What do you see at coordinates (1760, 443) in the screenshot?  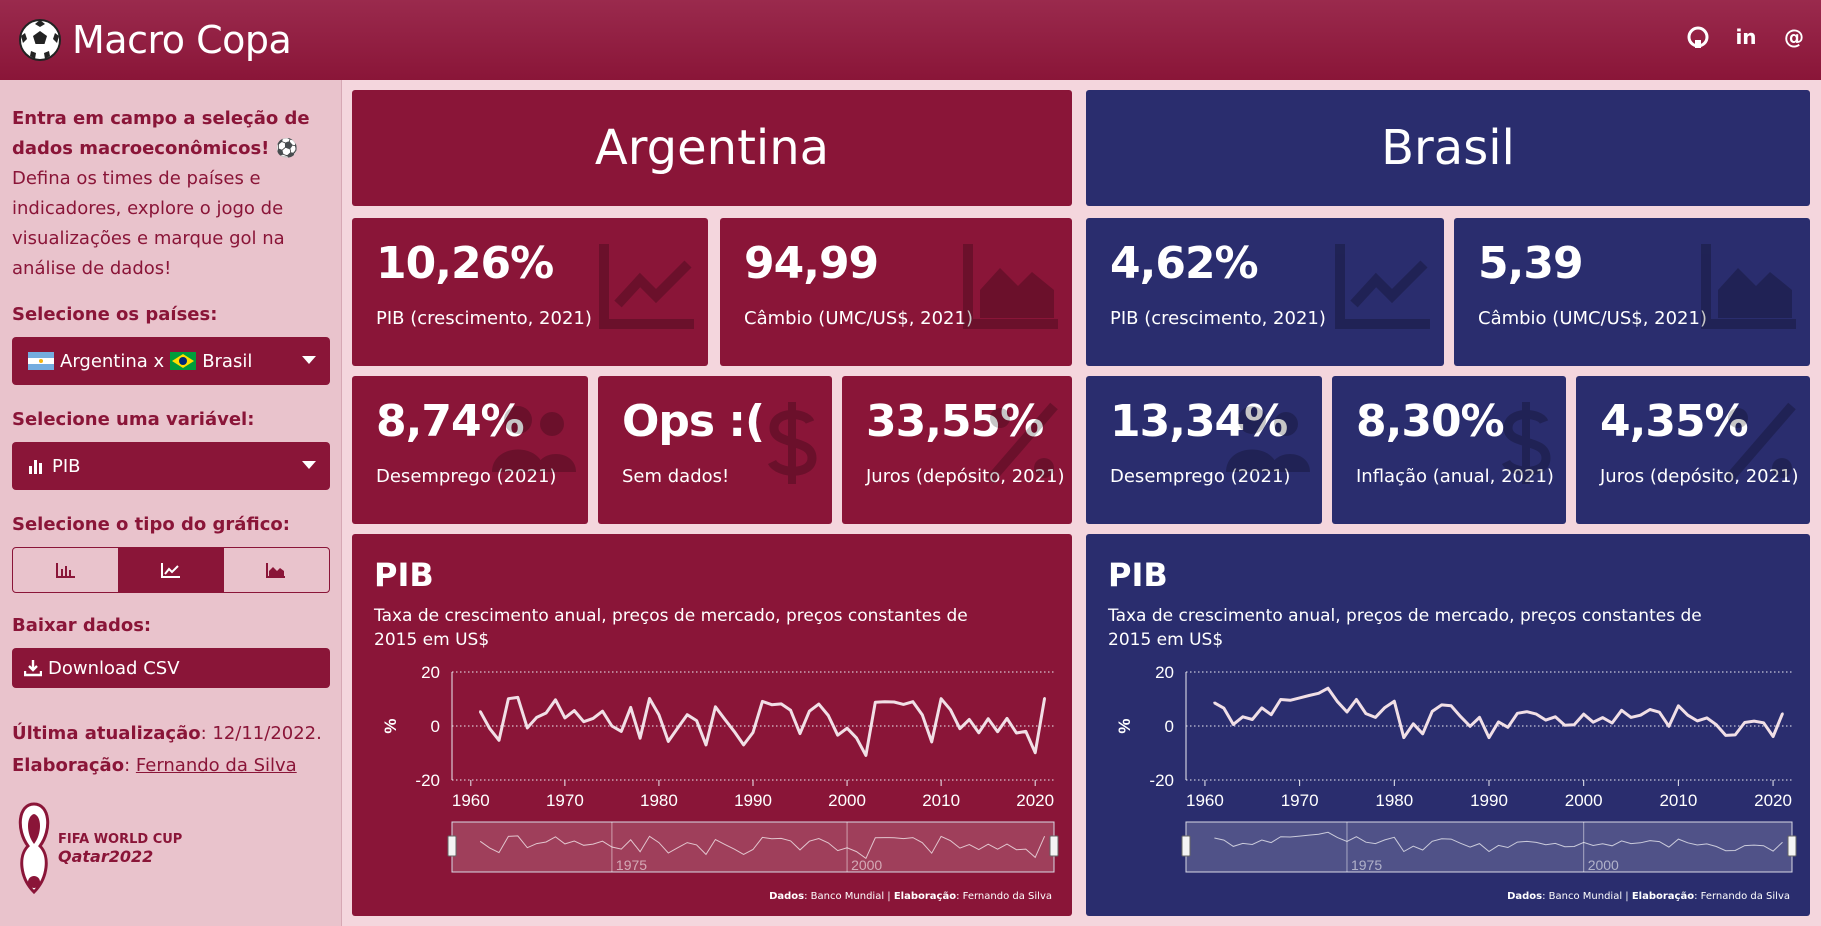 I see `percent-icon` at bounding box center [1760, 443].